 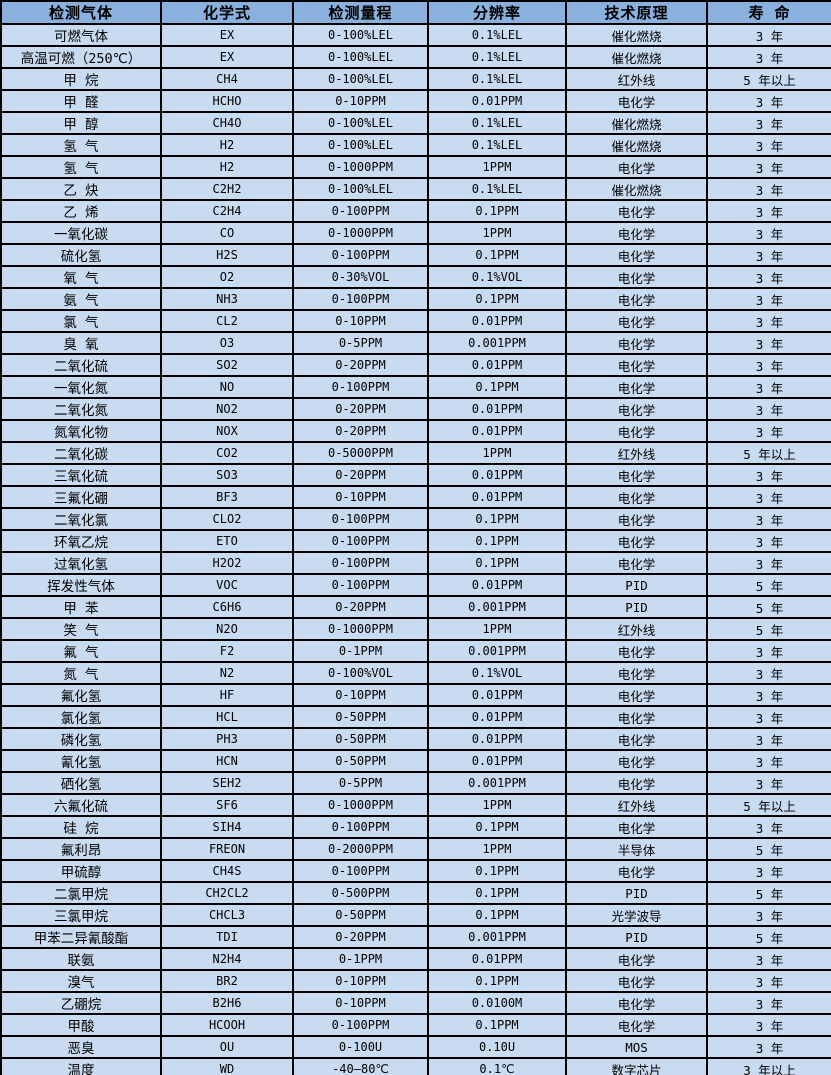 I want to click on cell-chemical-formula: HF, so click(x=227, y=695).